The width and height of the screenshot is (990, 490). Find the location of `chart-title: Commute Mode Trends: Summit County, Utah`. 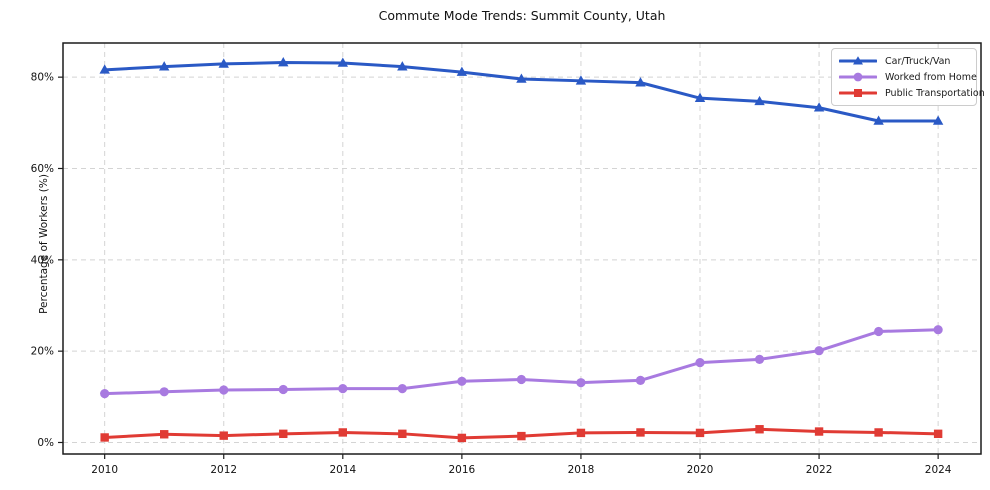

chart-title: Commute Mode Trends: Summit County, Utah is located at coordinates (522, 15).